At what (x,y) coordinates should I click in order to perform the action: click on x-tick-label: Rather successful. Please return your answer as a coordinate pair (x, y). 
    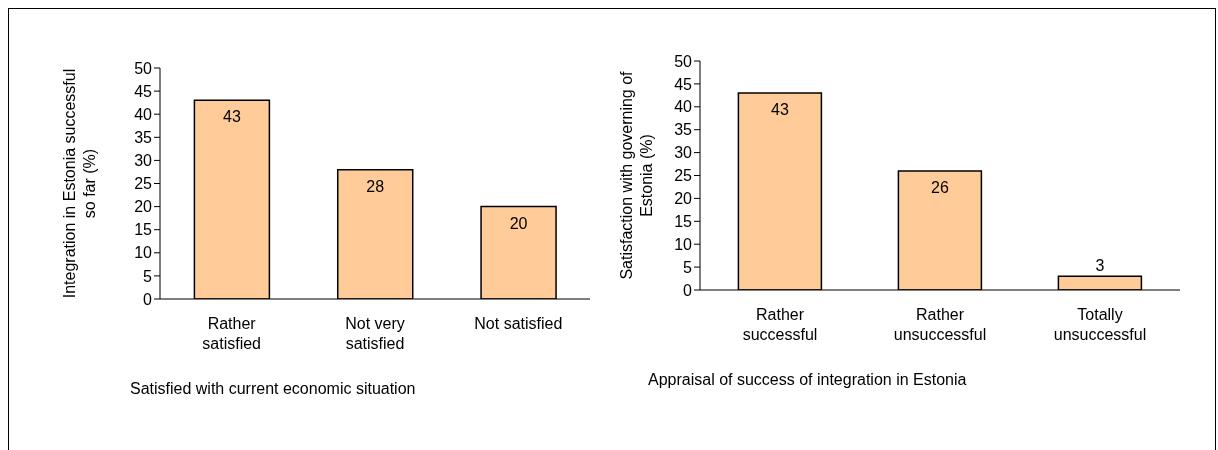
    Looking at the image, I should click on (780, 324).